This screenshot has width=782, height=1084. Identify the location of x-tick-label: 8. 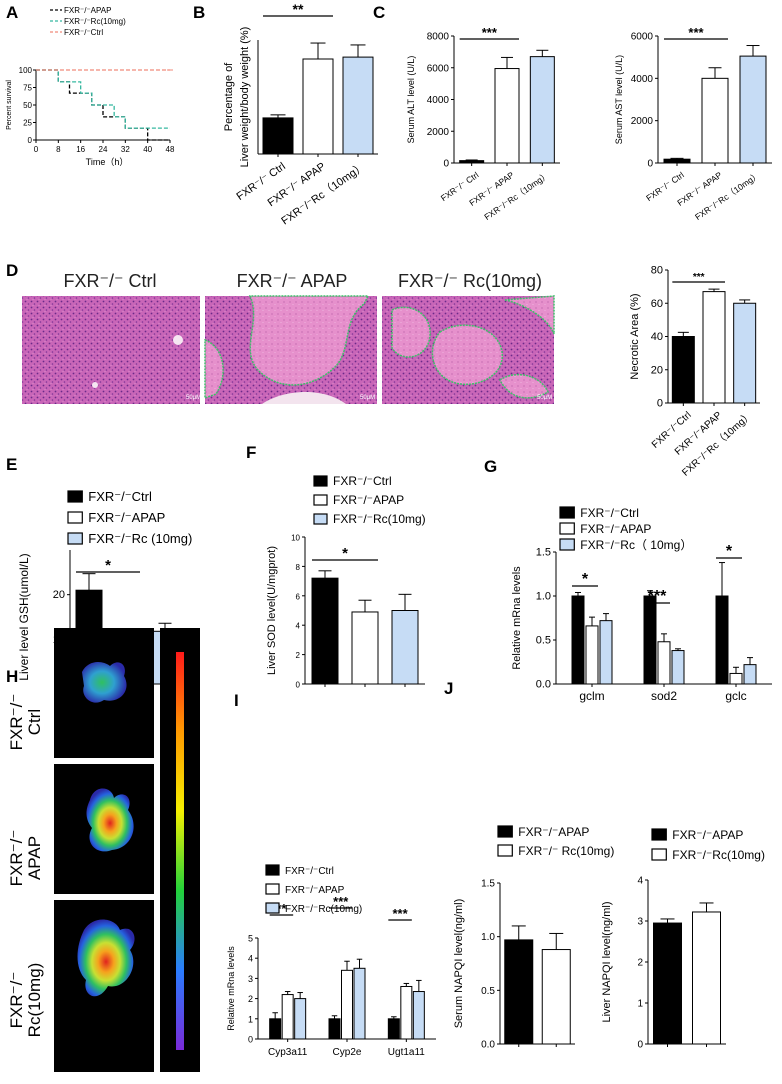
(58, 149).